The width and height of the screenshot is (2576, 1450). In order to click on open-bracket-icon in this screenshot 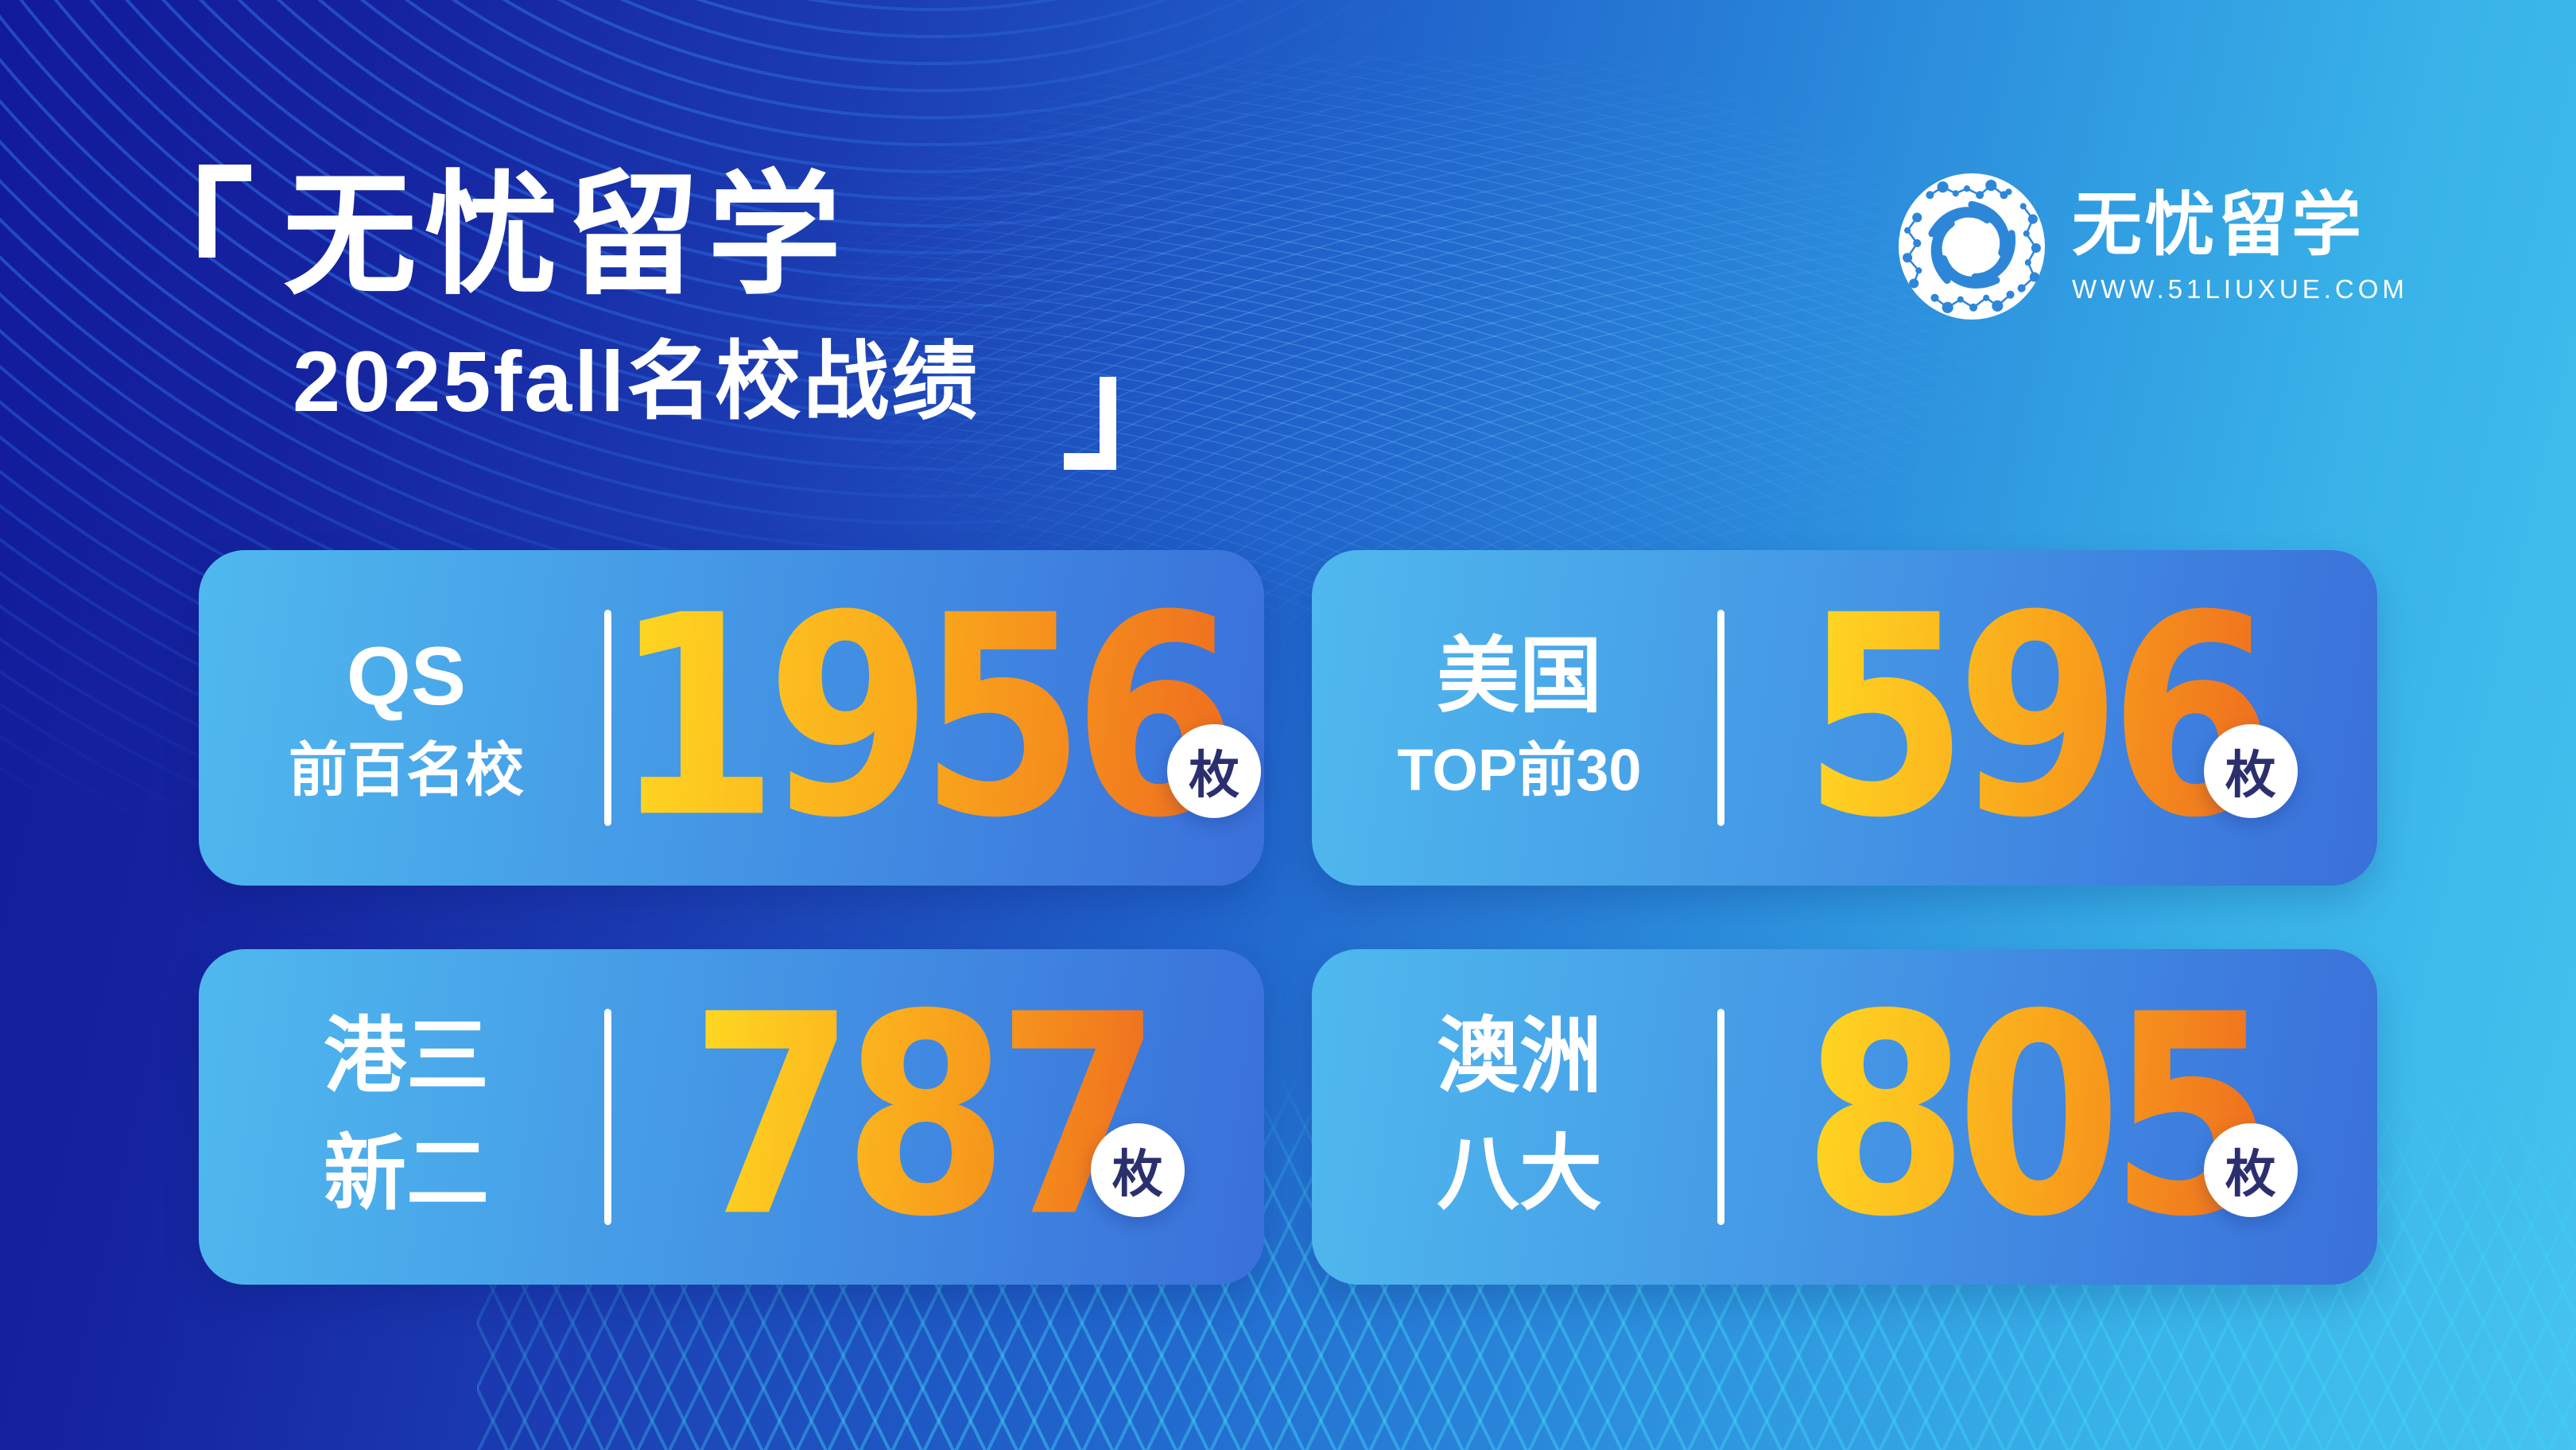, I will do `click(225, 211)`.